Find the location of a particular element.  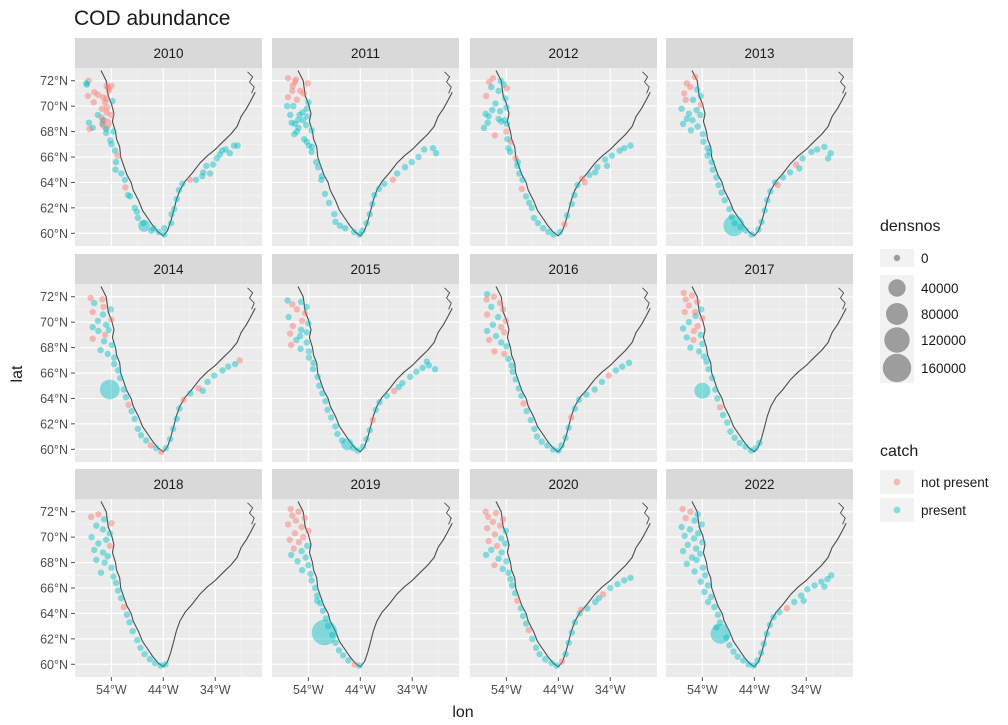

x-tick-label: 54°W is located at coordinates (111, 690).